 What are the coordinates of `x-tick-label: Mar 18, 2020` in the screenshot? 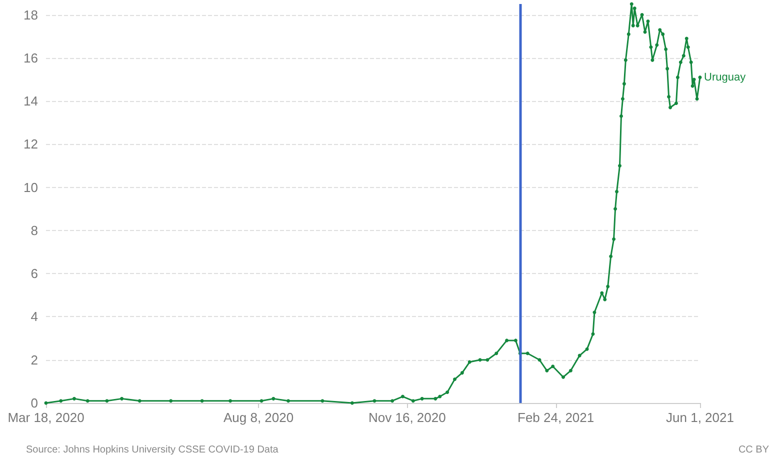 It's located at (46, 417).